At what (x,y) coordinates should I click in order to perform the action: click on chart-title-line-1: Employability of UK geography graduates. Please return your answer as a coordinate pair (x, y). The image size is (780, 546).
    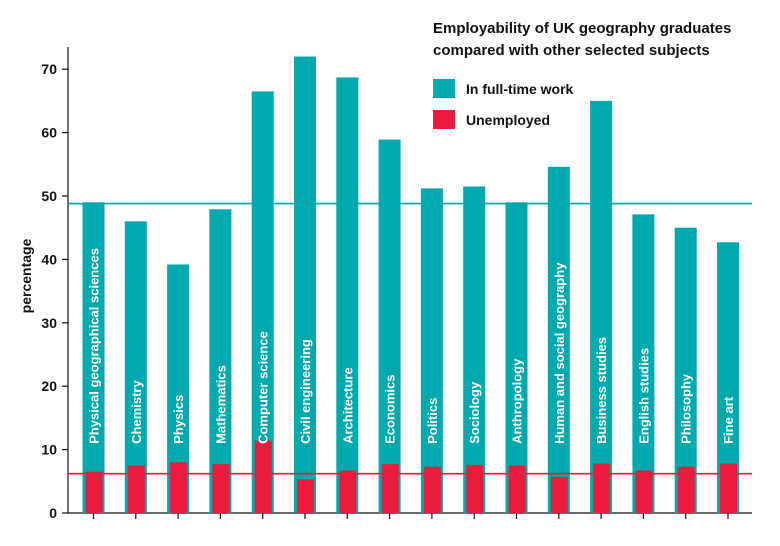
    Looking at the image, I should click on (582, 28).